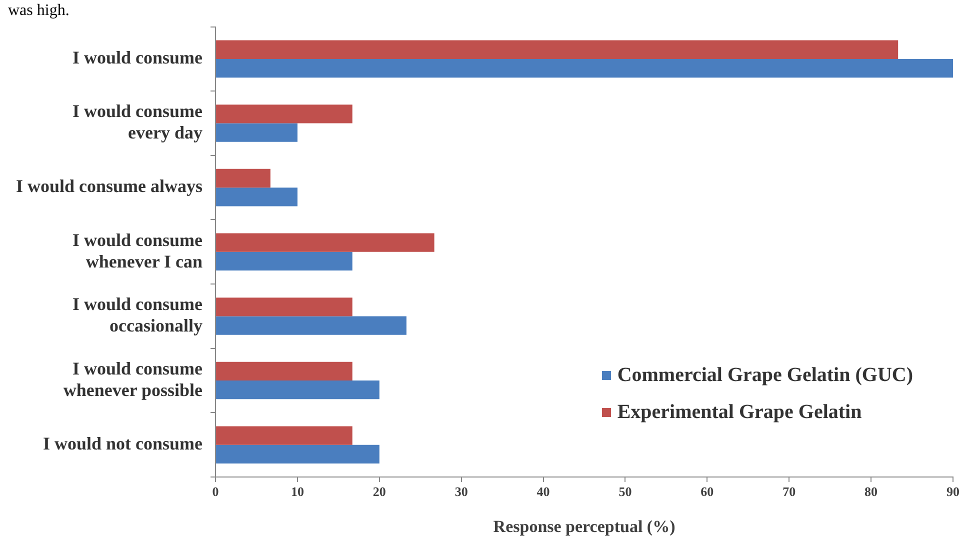 This screenshot has height=550, width=971. Describe the element at coordinates (739, 412) in the screenshot. I see `legend-label: Experimental Grape Gelatin` at that location.